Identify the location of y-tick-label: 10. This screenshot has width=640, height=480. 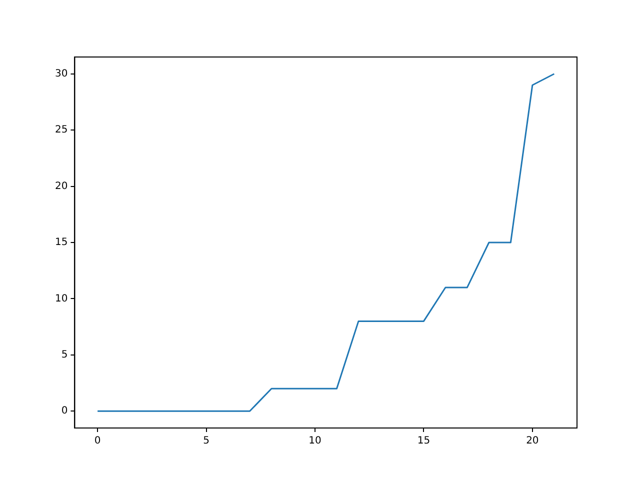
(61, 298).